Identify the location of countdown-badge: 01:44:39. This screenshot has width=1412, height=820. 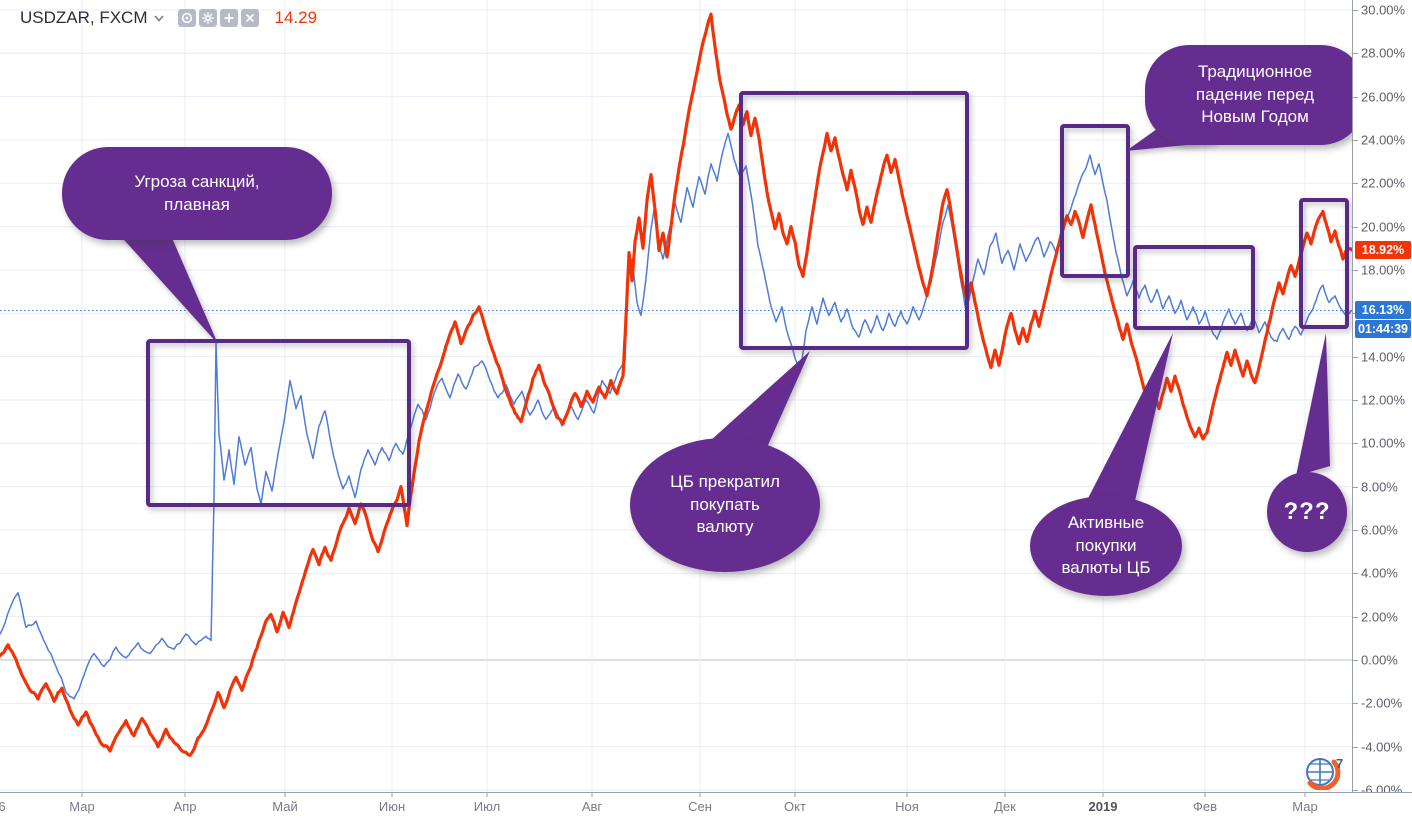
(1383, 329).